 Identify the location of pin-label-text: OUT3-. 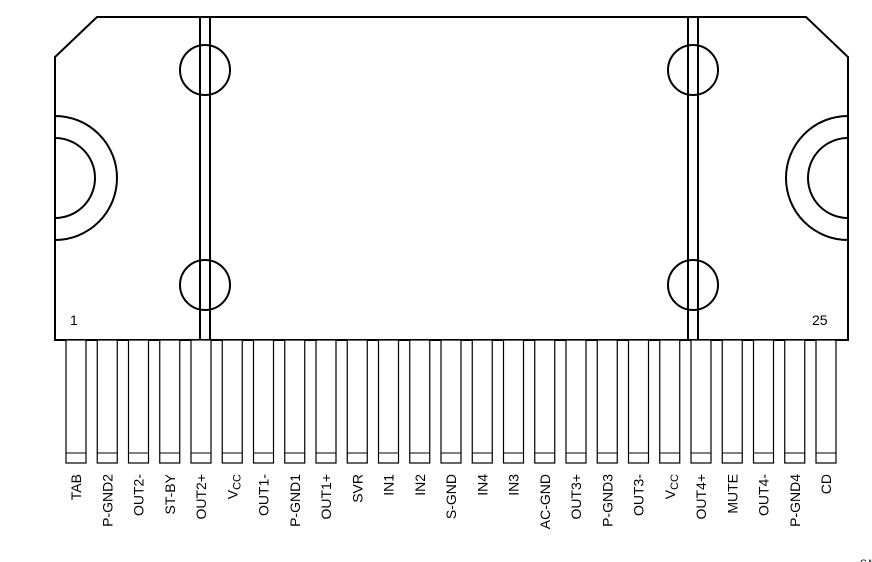
(639, 495).